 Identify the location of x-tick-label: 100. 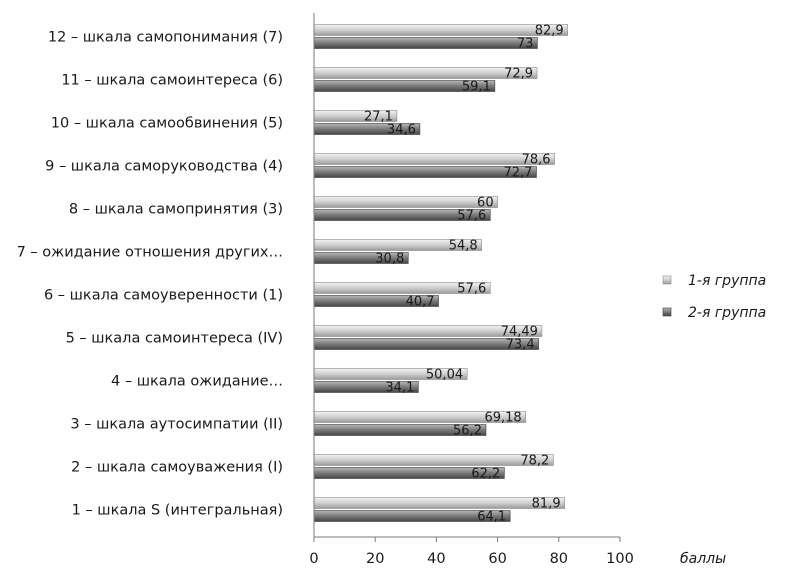
(620, 559).